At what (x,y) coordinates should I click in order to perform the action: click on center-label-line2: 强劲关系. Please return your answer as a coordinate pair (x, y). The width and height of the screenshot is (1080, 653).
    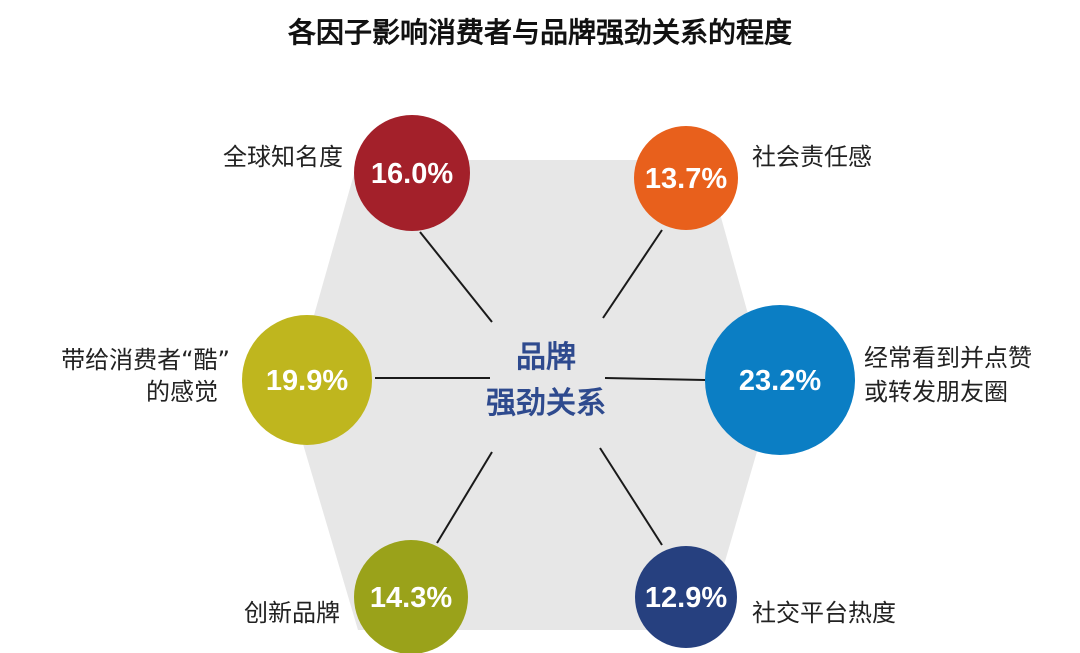
    Looking at the image, I should click on (546, 403).